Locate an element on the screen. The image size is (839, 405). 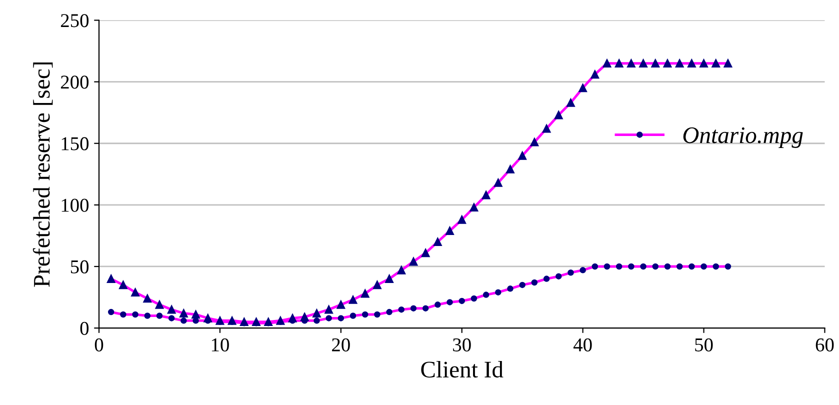
y-tick-label: 250 is located at coordinates (74, 21).